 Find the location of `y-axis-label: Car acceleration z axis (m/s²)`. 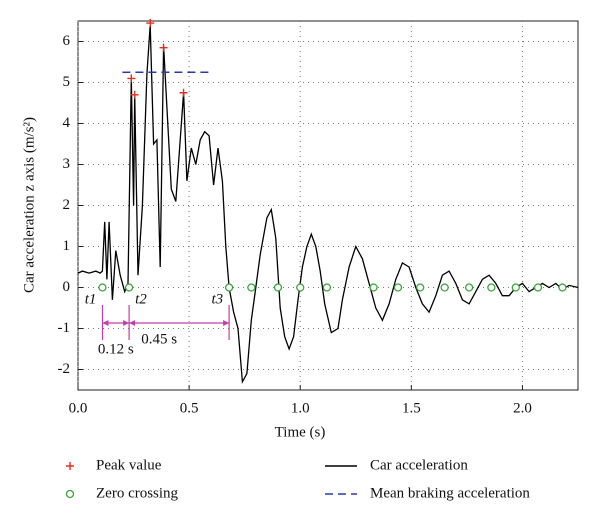

y-axis-label: Car acceleration z axis (m/s²) is located at coordinates (29, 205).